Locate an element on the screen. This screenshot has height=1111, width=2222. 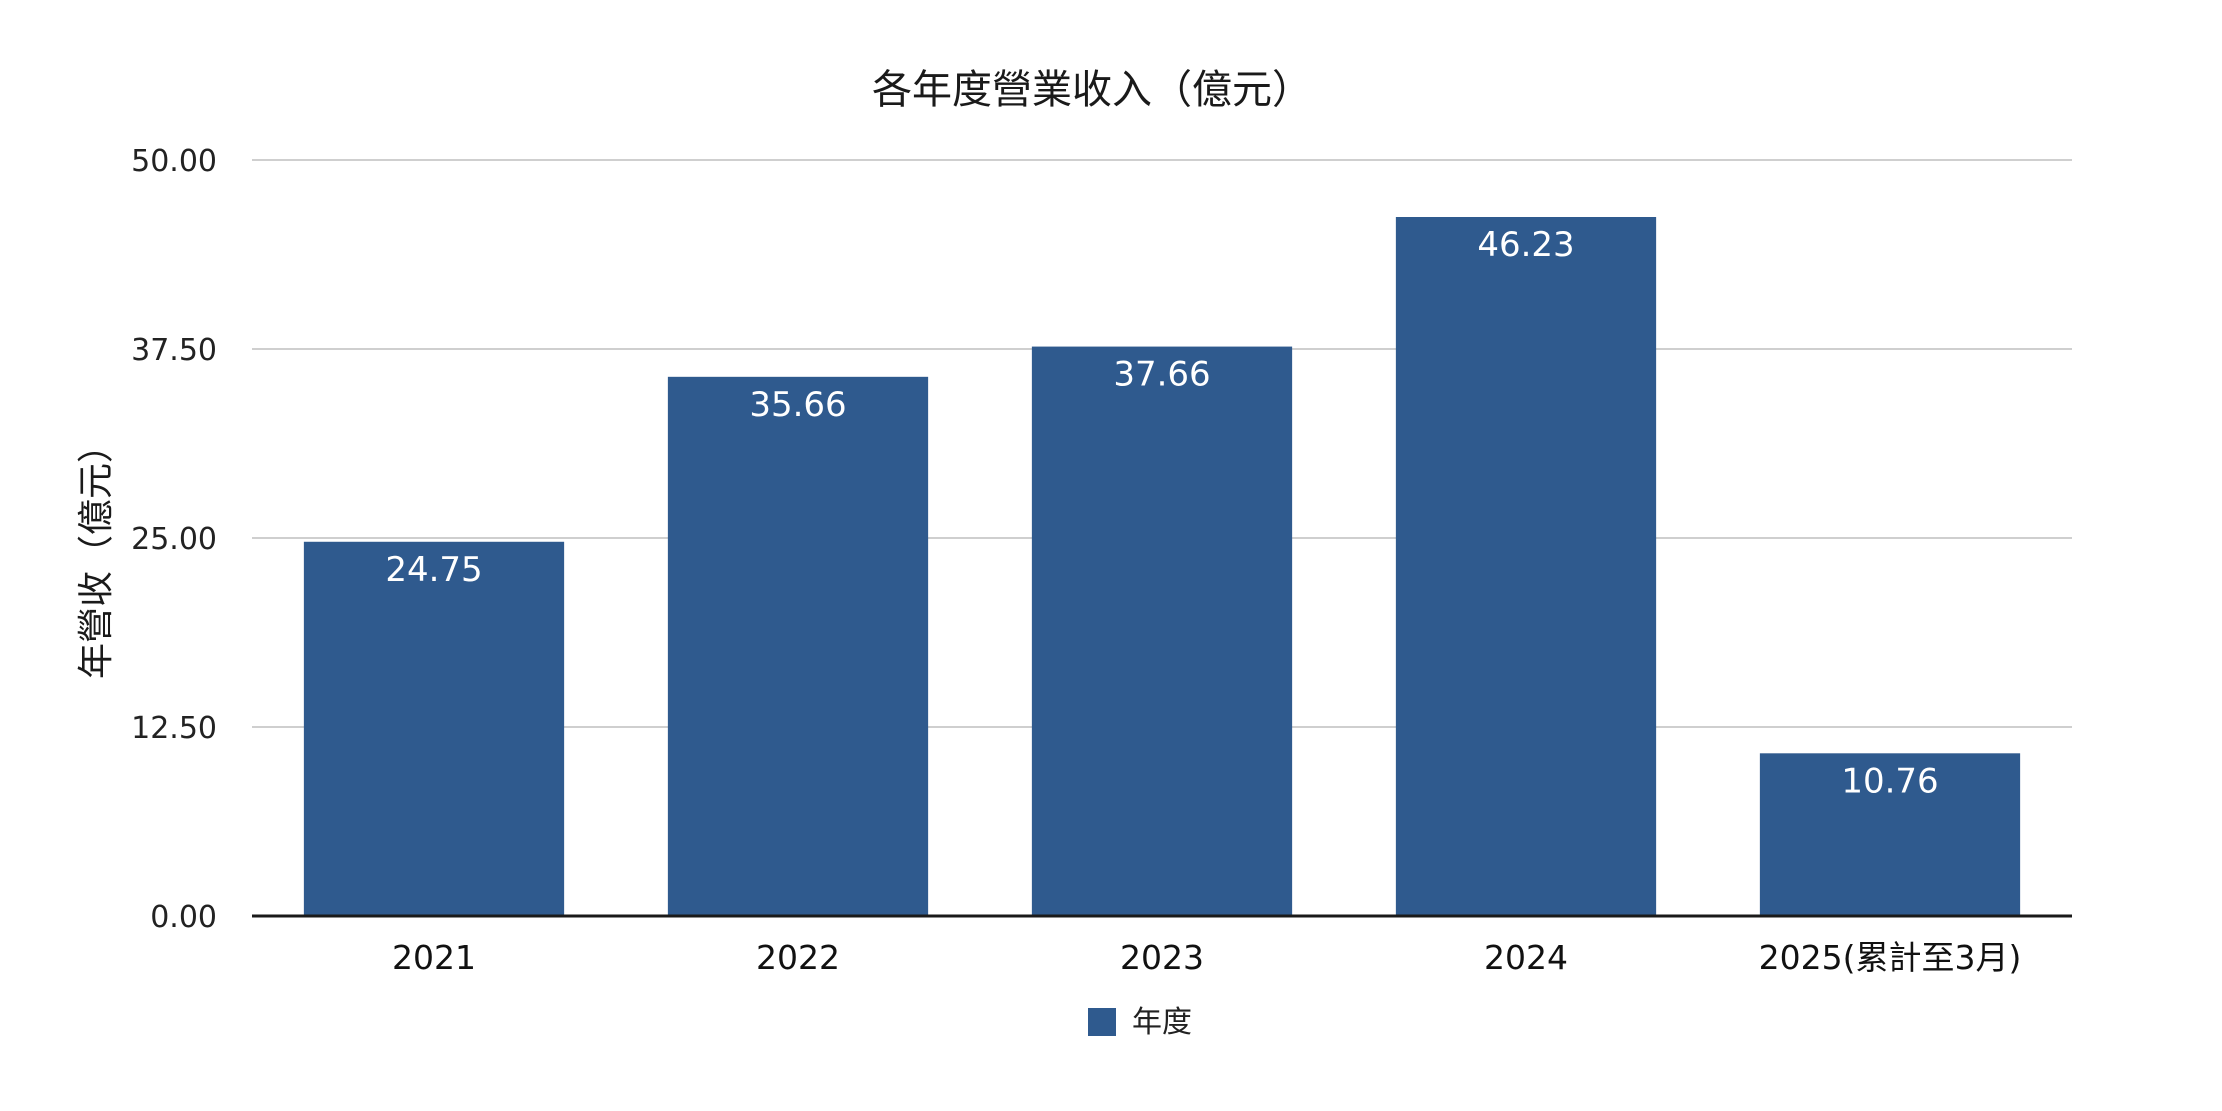
bar-data-label: 35.66 is located at coordinates (797, 405).